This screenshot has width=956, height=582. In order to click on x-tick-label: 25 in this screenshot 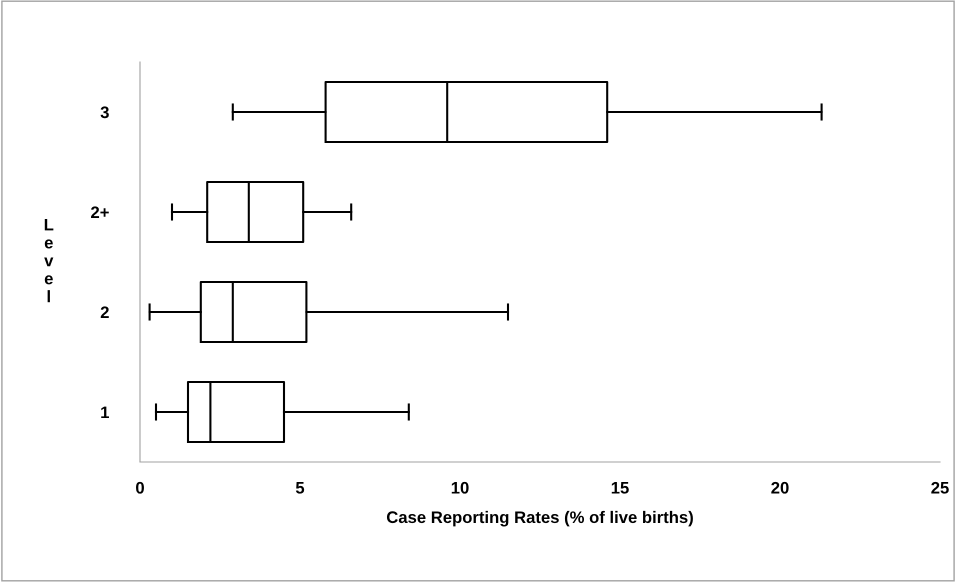, I will do `click(940, 488)`.